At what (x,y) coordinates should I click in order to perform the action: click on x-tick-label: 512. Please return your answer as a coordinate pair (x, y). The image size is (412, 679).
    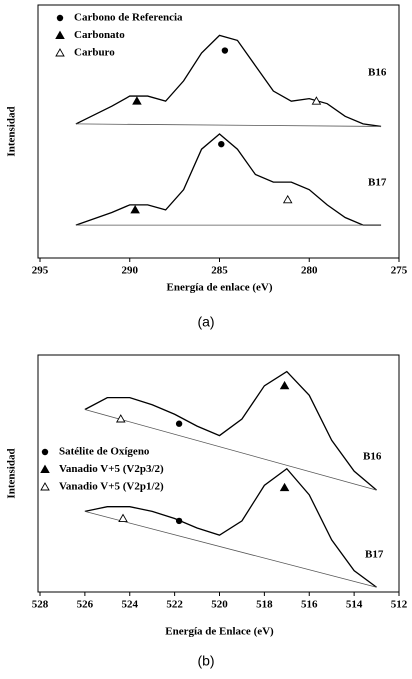
    Looking at the image, I should click on (399, 605).